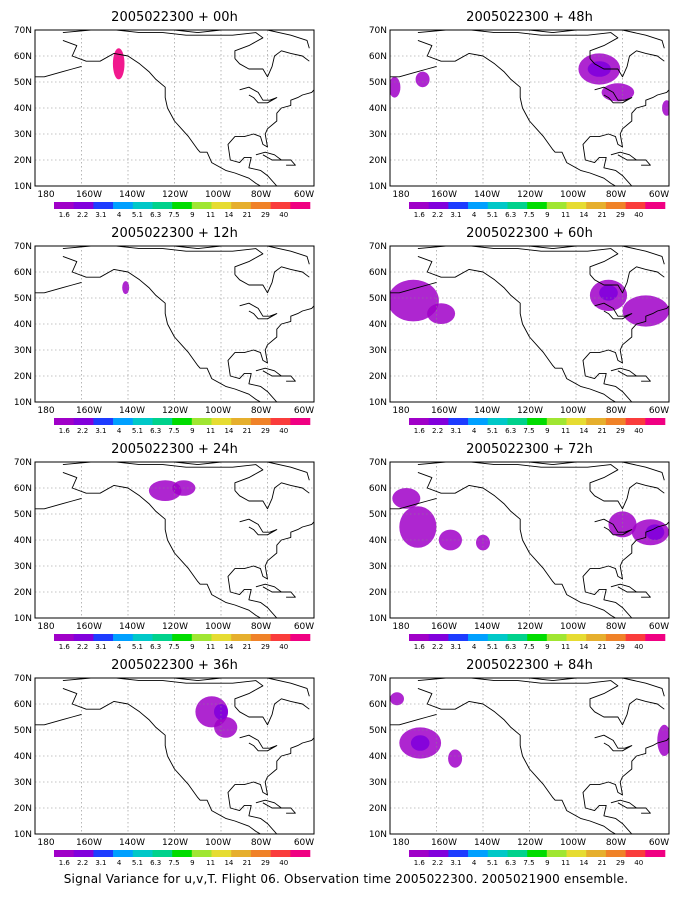  What do you see at coordinates (474, 863) in the screenshot?
I see `colorbar-label: 4` at bounding box center [474, 863].